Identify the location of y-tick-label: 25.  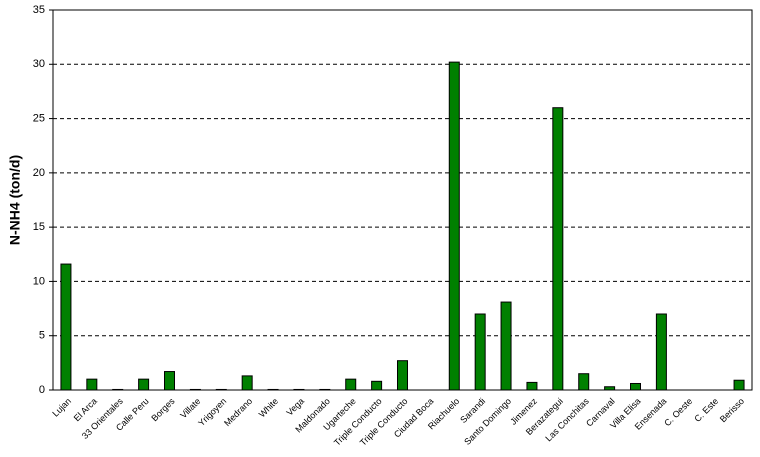
(39, 118).